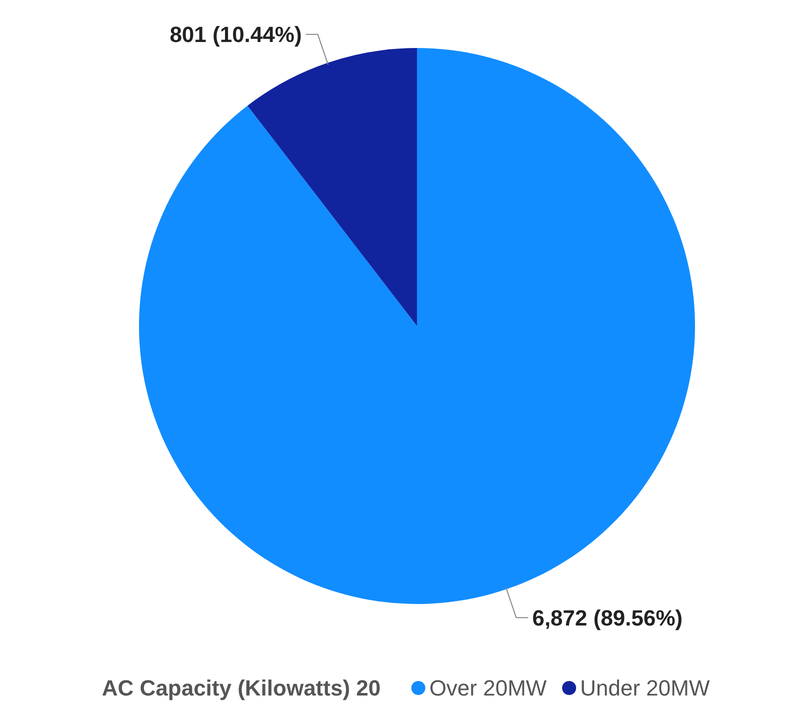  Describe the element at coordinates (332, 187) in the screenshot. I see `pie-slice` at that location.